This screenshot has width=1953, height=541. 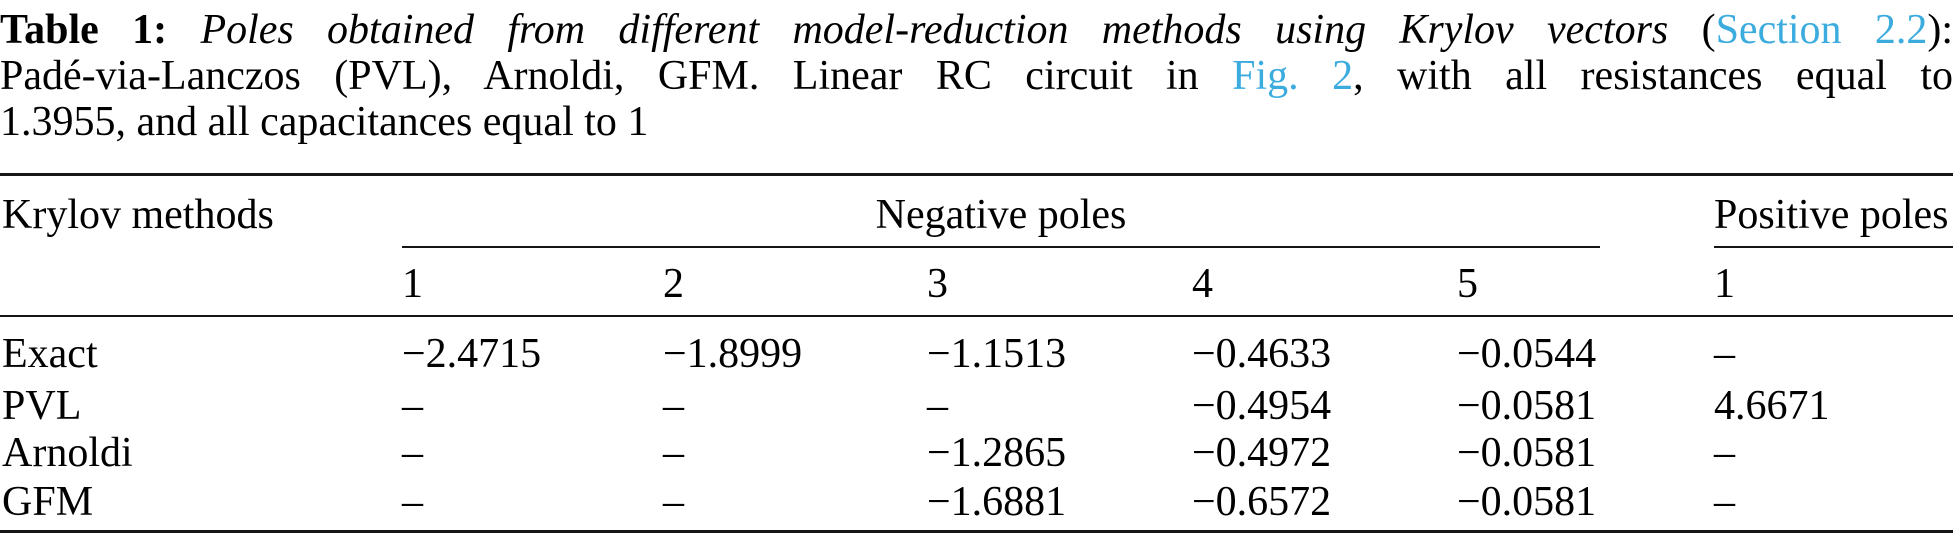 I want to click on column-header-krylov-methods: Krylov methods, so click(x=138, y=215).